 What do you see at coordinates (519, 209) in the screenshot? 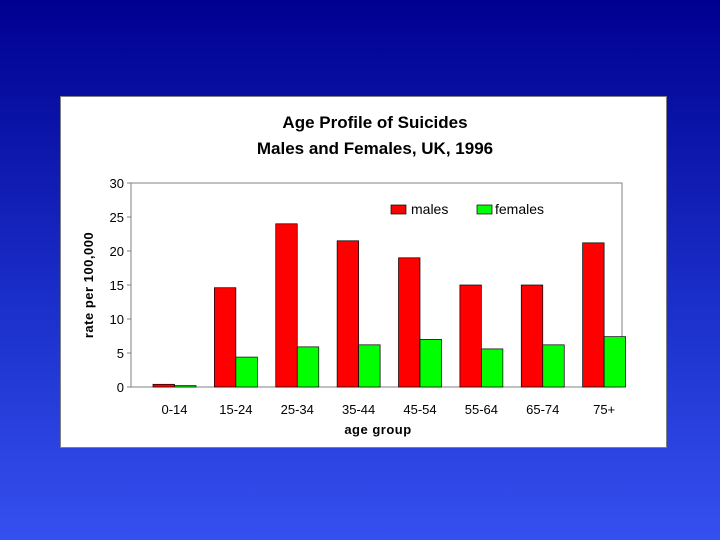
I see `legend-label-females: females` at bounding box center [519, 209].